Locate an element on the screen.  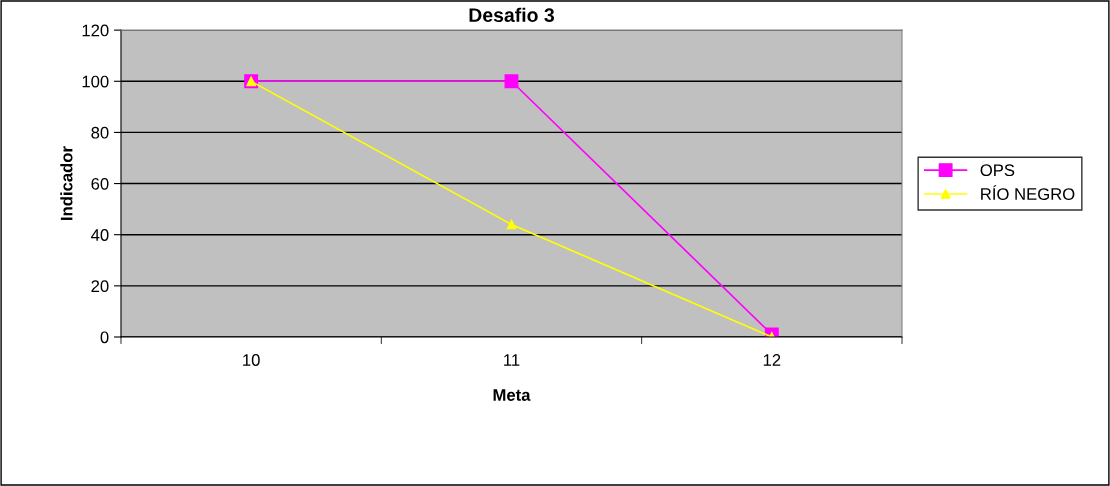
y-tick-label: 20 is located at coordinates (100, 286).